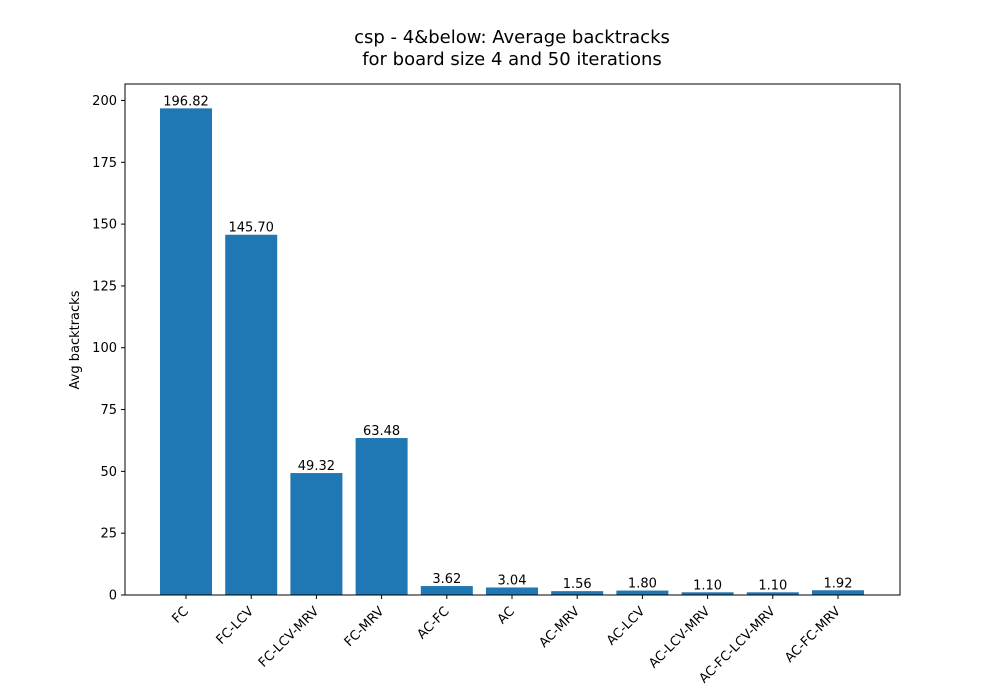  Describe the element at coordinates (108, 534) in the screenshot. I see `y-tick-label-25: 25` at that location.